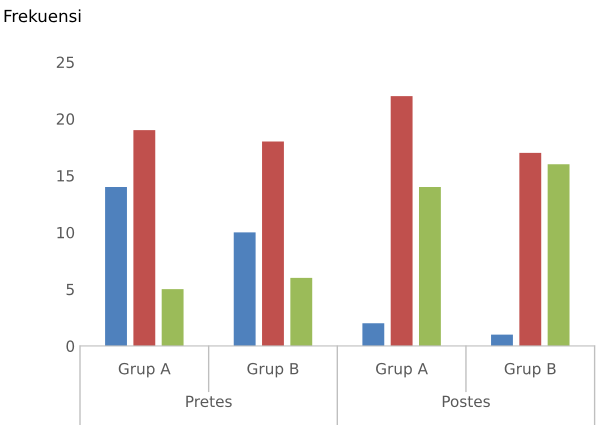 This screenshot has width=597, height=425. Describe the element at coordinates (42, 15) in the screenshot. I see `y-axis-title: Frekuensi` at that location.